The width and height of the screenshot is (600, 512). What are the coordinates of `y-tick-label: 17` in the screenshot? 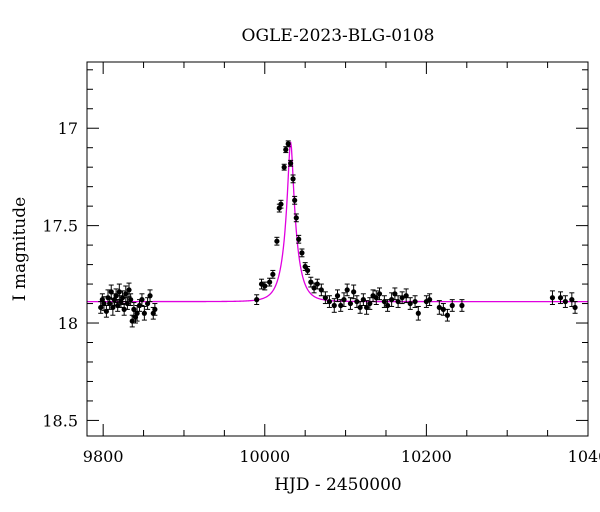 It's located at (68, 128).